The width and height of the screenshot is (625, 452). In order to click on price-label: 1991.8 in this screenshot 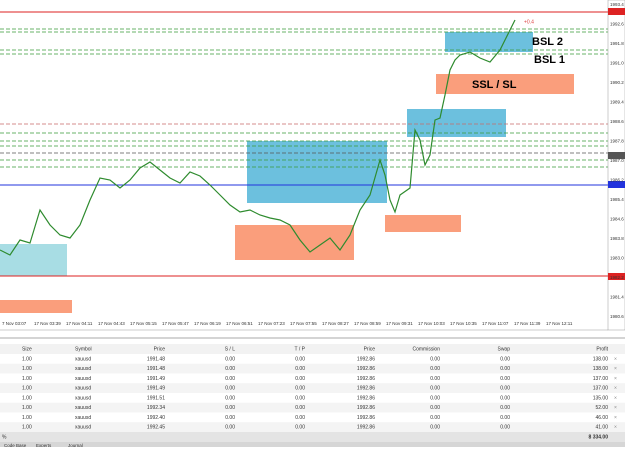, I will do `click(617, 43)`.